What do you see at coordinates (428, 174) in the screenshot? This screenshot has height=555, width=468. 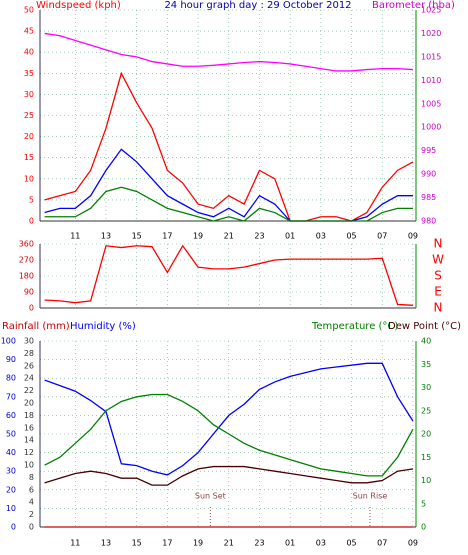 I see `y2-tick-label: 990` at bounding box center [428, 174].